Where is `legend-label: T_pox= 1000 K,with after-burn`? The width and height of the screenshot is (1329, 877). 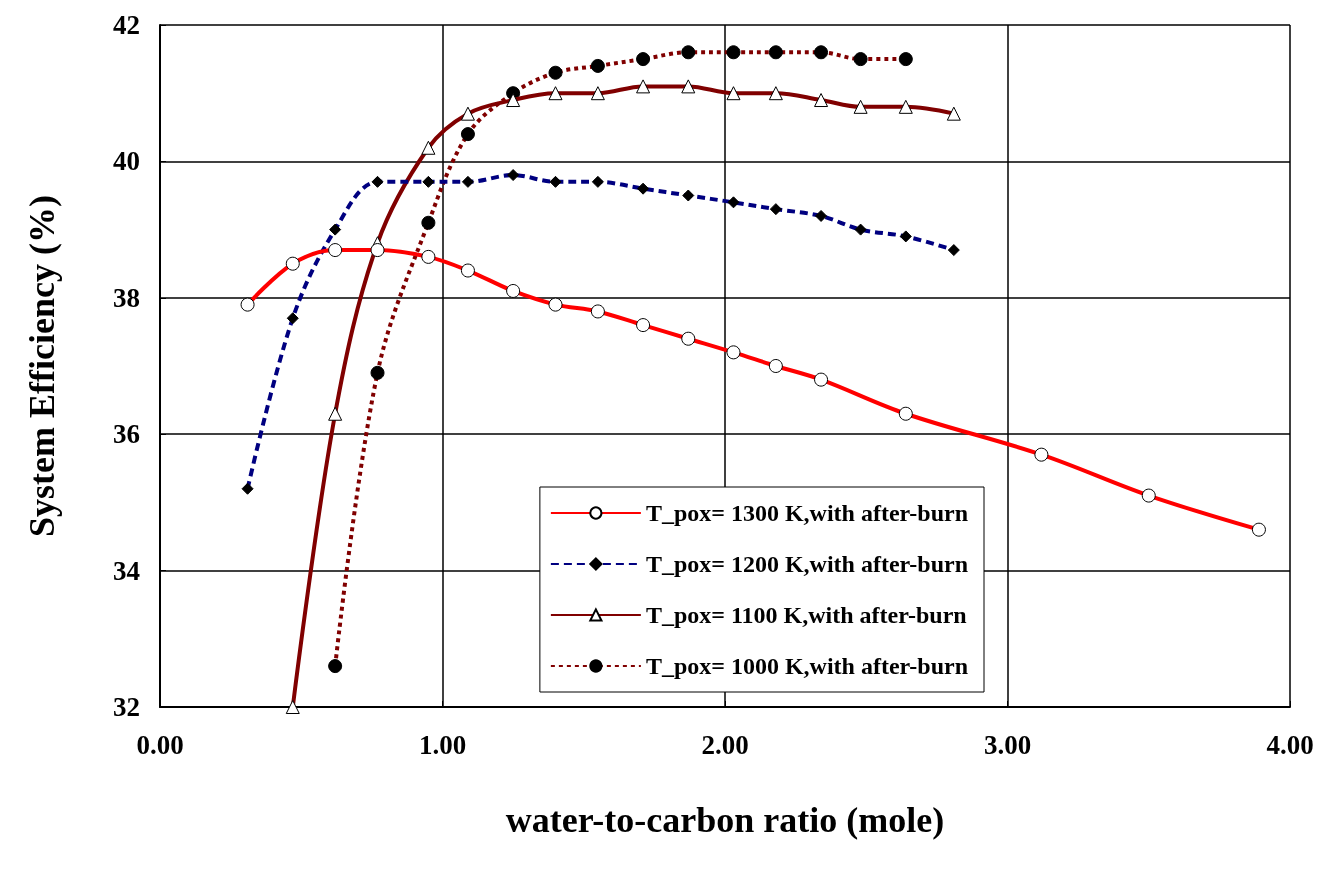
legend-label: T_pox= 1000 K,with after-burn is located at coordinates (806, 666).